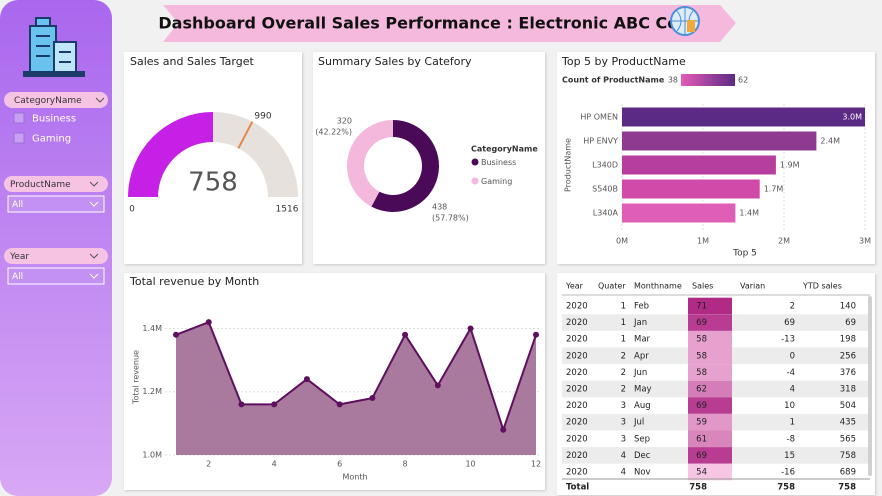 Image resolution: width=882 pixels, height=496 pixels. Describe the element at coordinates (673, 80) in the screenshot. I see `legend-min: 38` at that location.